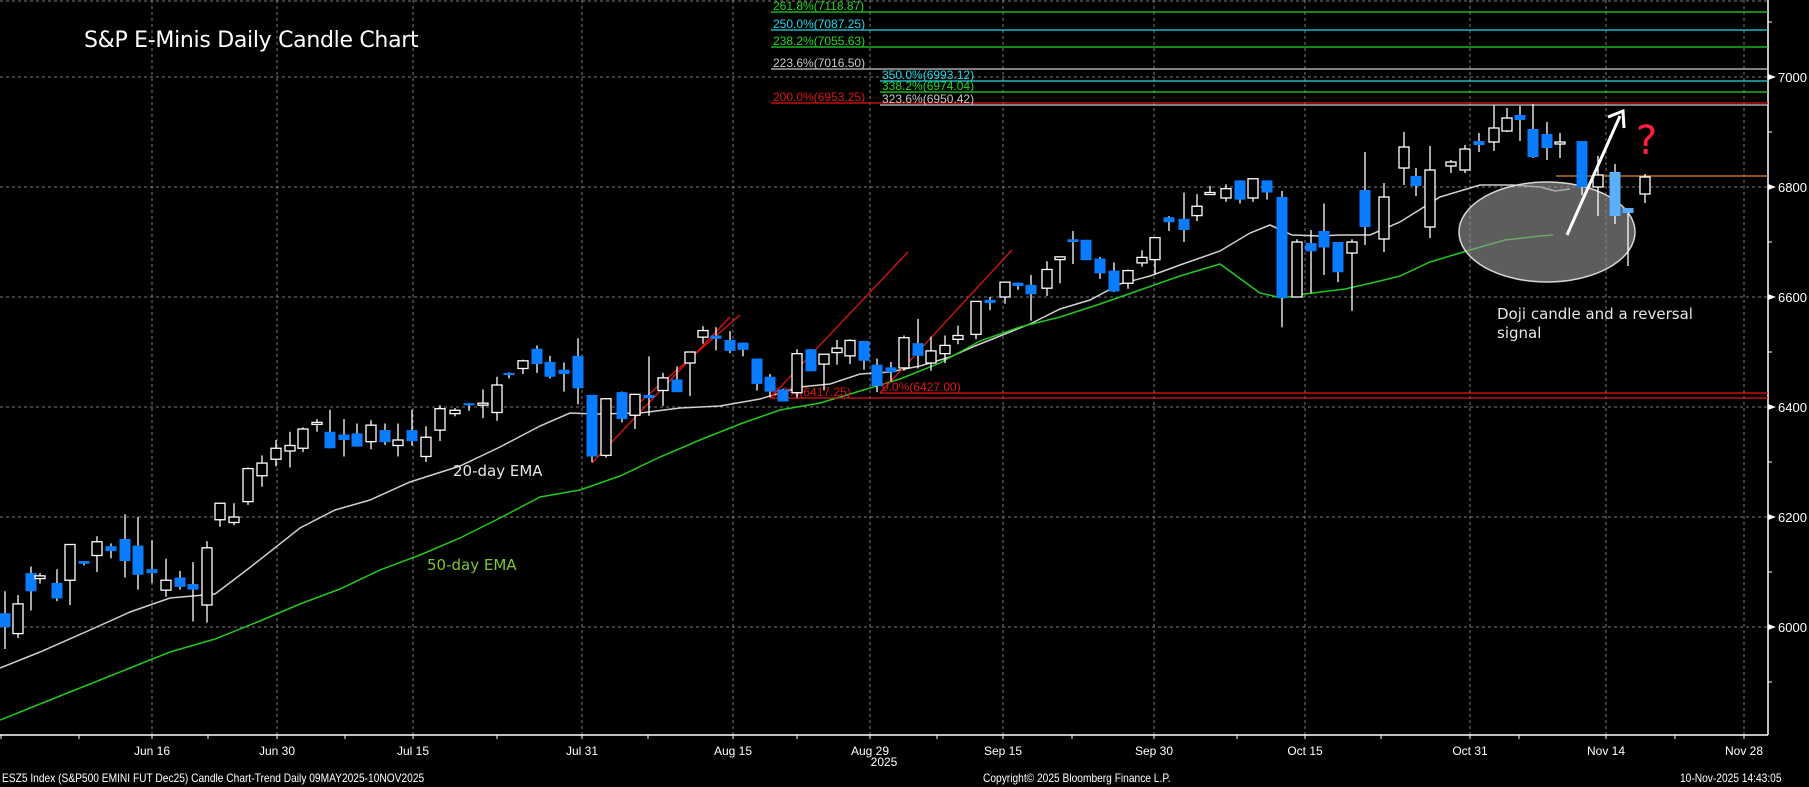 The height and width of the screenshot is (787, 1809). I want to click on y-tick-label: 6000, so click(1792, 627).